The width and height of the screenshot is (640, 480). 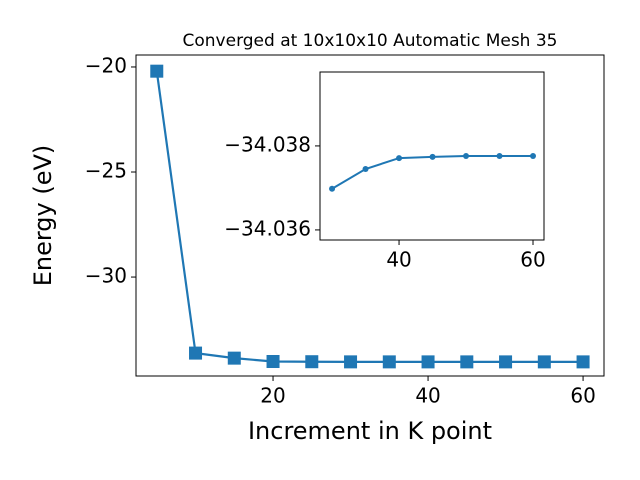 I want to click on y-tick-label: −34.038, so click(x=267, y=144).